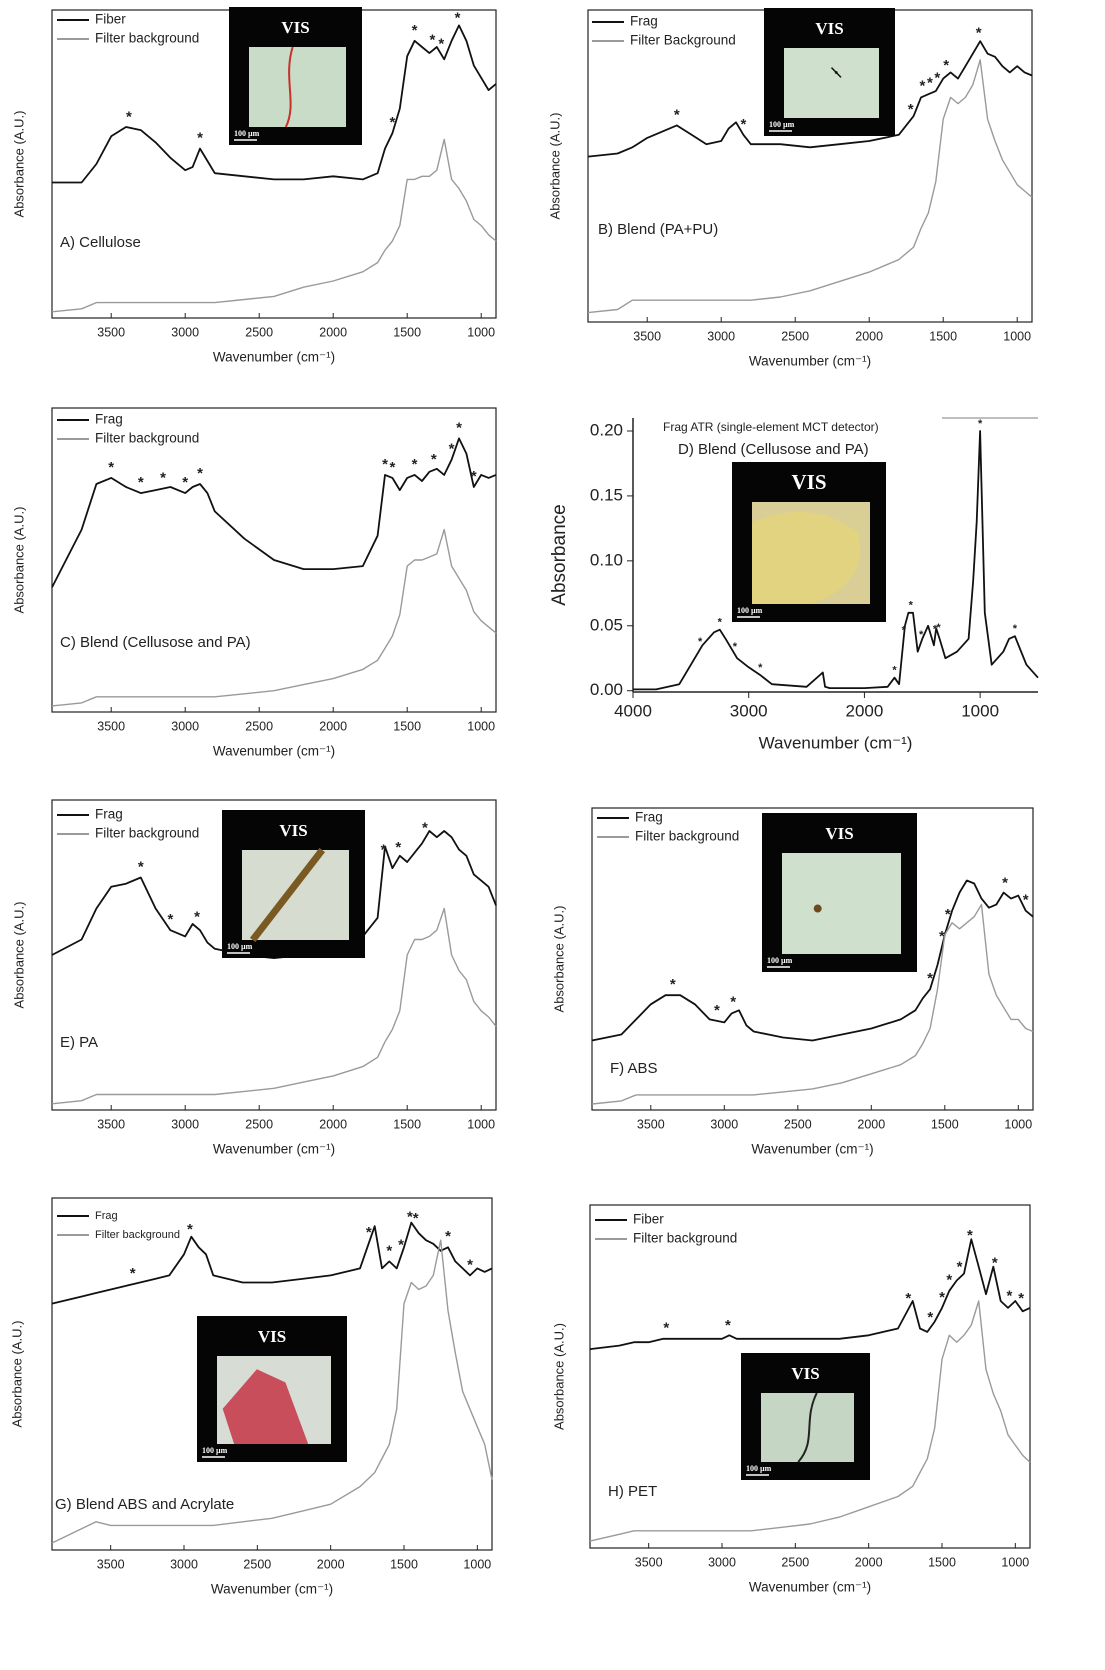 The height and width of the screenshot is (1670, 1105). Describe the element at coordinates (606, 559) in the screenshot. I see `y-tick-label: 0.10` at that location.